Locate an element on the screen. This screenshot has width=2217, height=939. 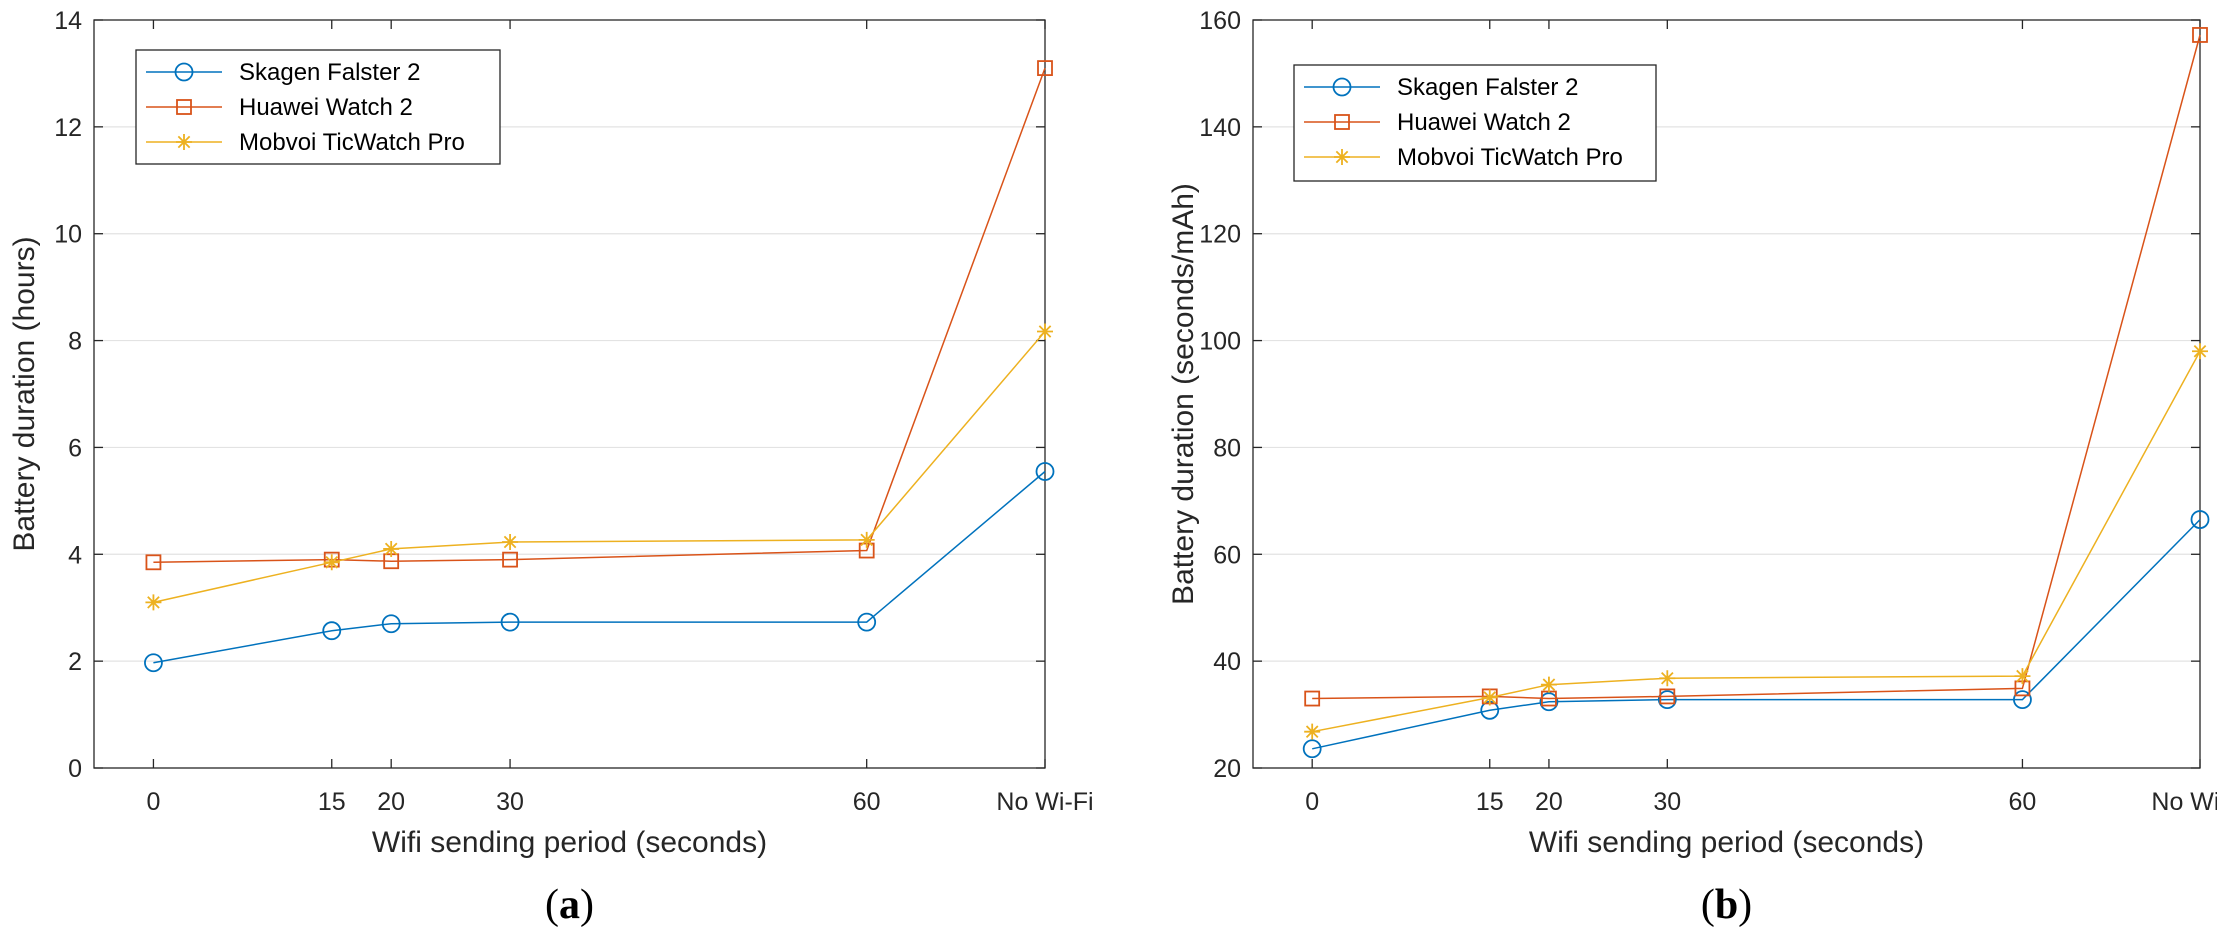
panel-label-letter: b is located at coordinates (1726, 905).